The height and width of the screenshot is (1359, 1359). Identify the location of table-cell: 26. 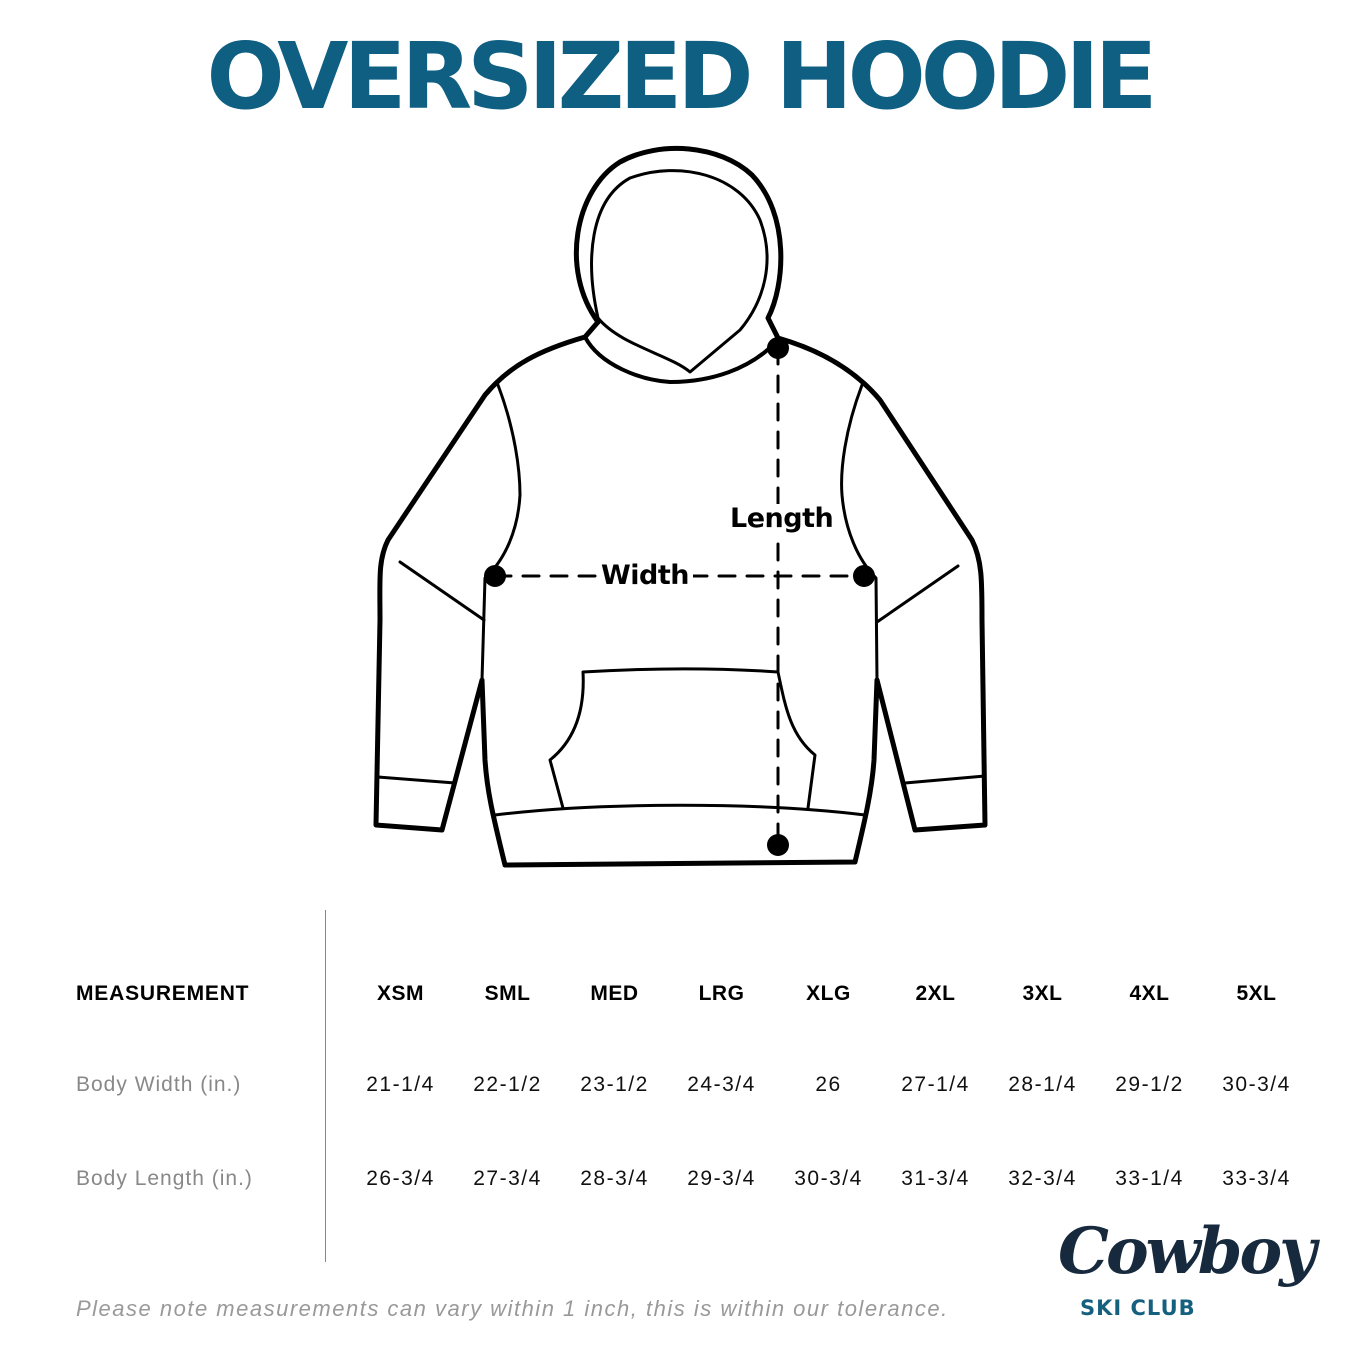
(828, 1084).